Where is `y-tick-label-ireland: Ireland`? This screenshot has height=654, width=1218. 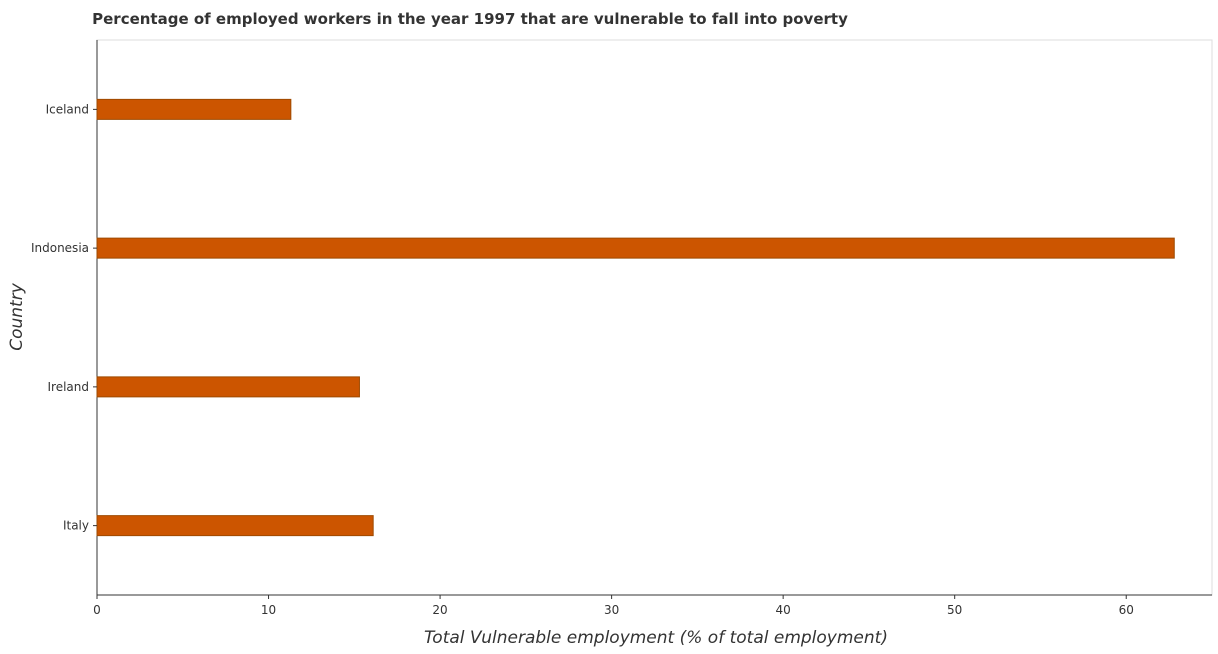
y-tick-label-ireland: Ireland is located at coordinates (68, 387).